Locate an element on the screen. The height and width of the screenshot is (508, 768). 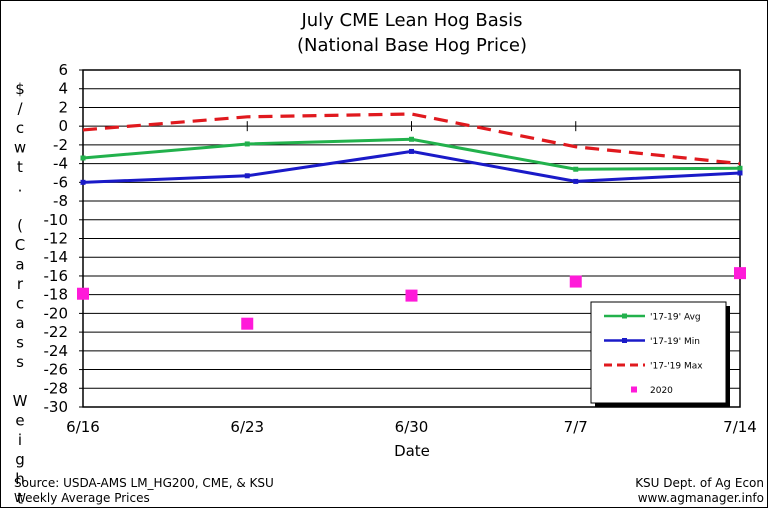
credit-text: KSU Dept. of Ag Econ is located at coordinates (699, 483).